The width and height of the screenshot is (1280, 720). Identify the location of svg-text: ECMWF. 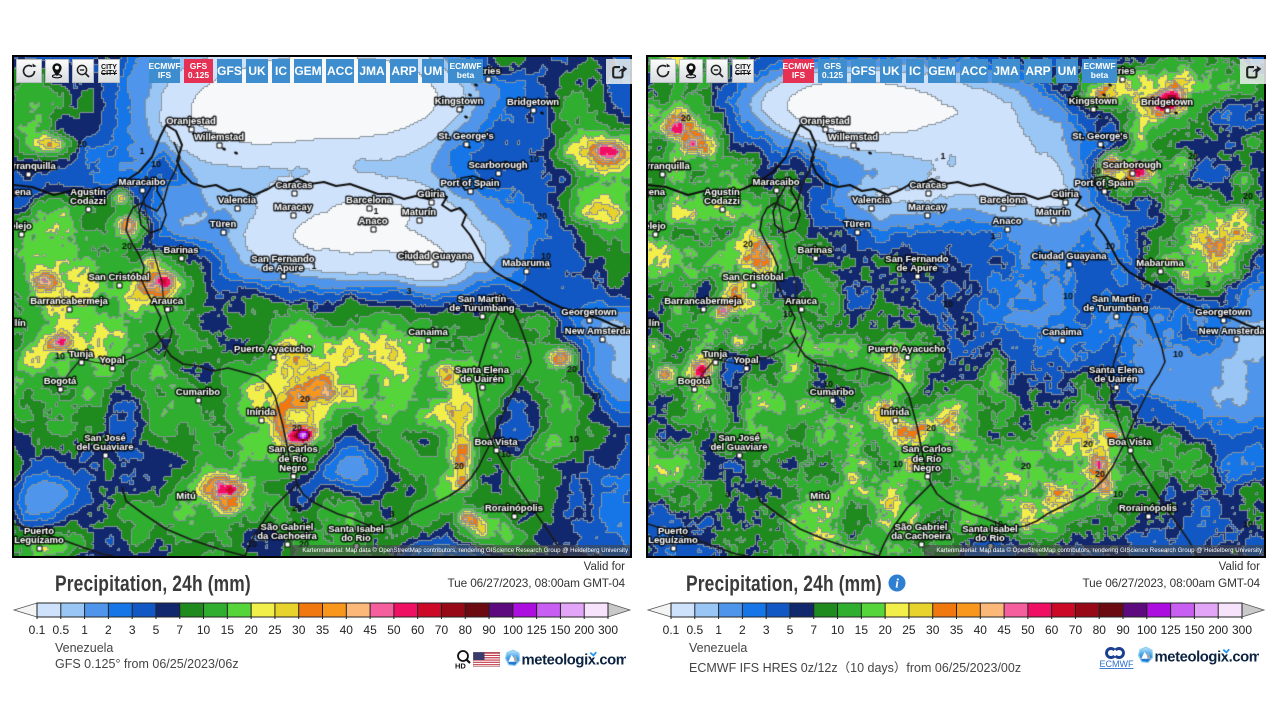
(1117, 664).